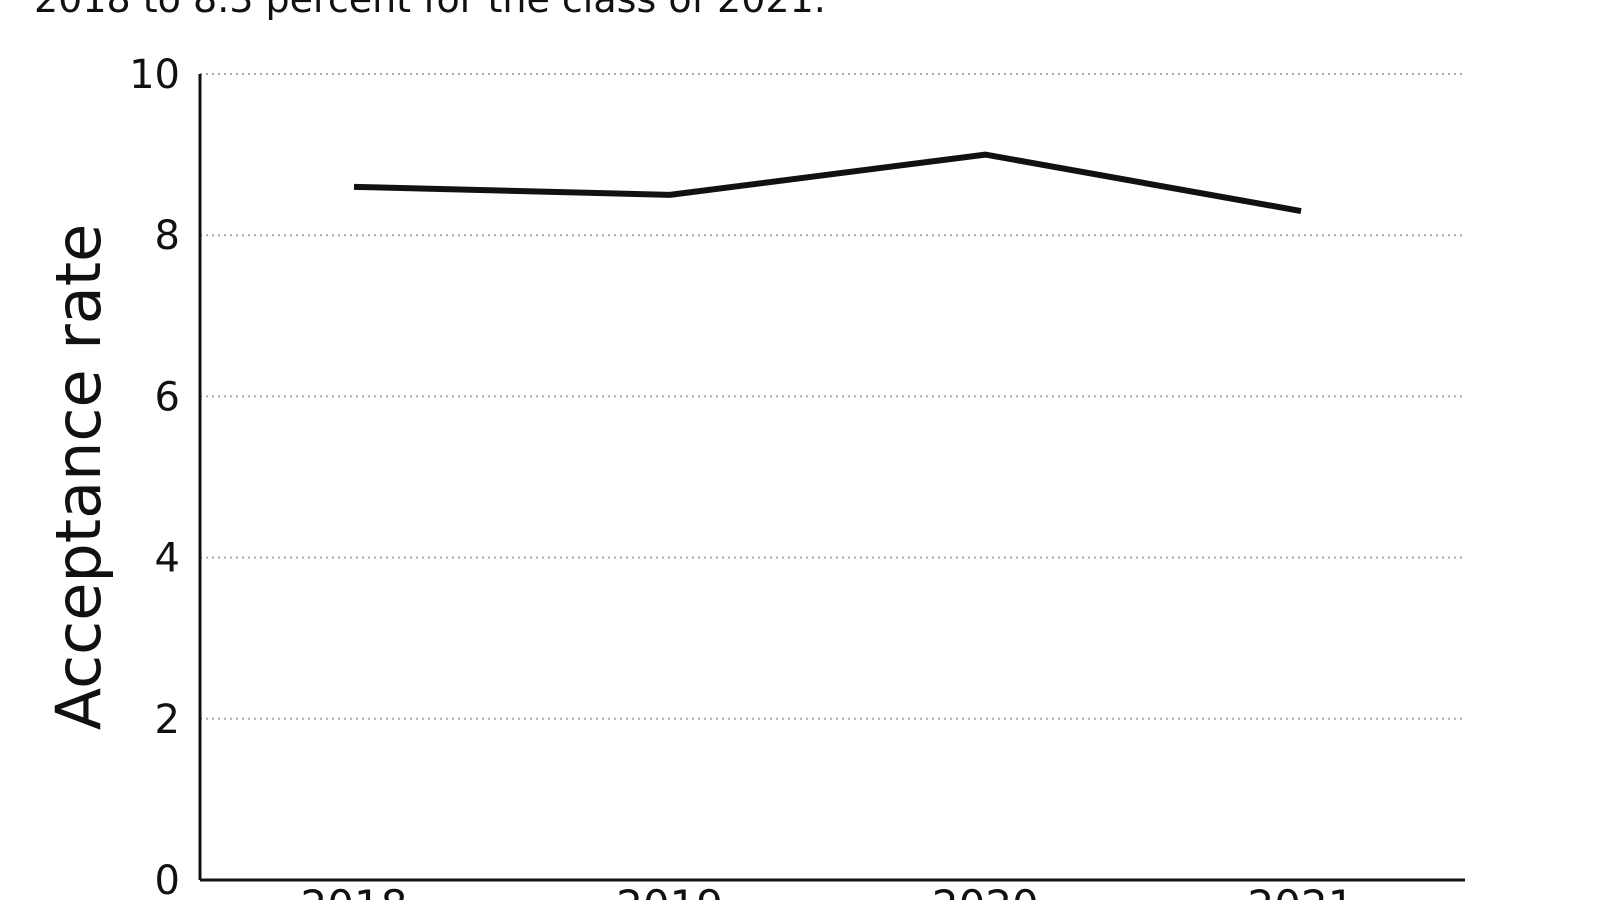 The image size is (1600, 900). I want to click on y-tick-label: 8, so click(167, 236).